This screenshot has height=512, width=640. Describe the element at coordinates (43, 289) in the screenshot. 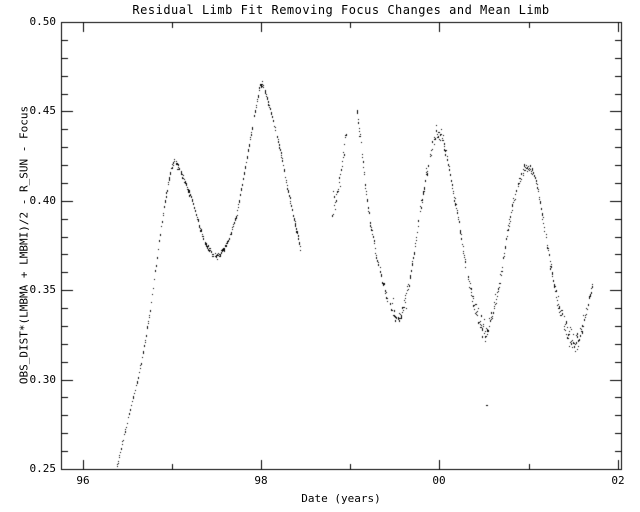

I see `y-tick-label: 0.35` at that location.